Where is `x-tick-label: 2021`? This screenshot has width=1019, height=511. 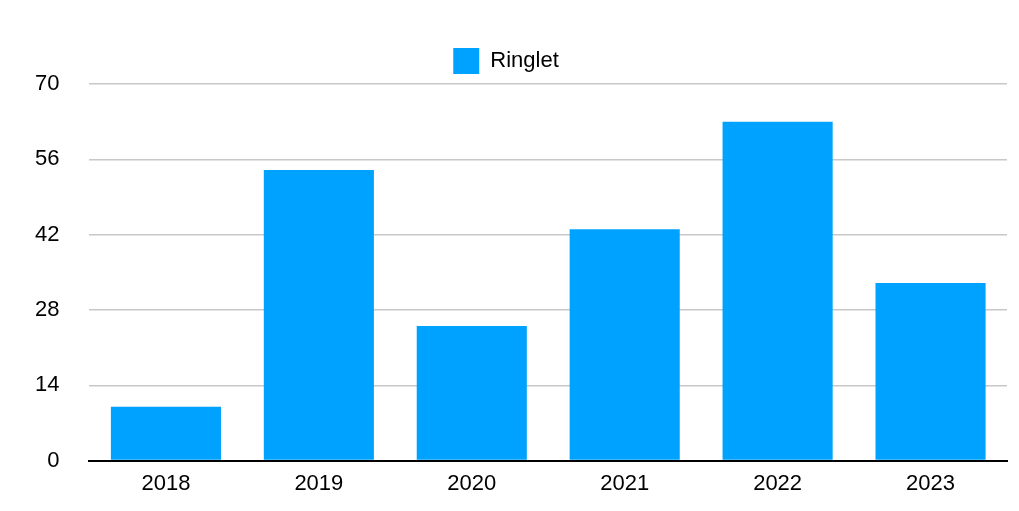
x-tick-label: 2021 is located at coordinates (625, 482).